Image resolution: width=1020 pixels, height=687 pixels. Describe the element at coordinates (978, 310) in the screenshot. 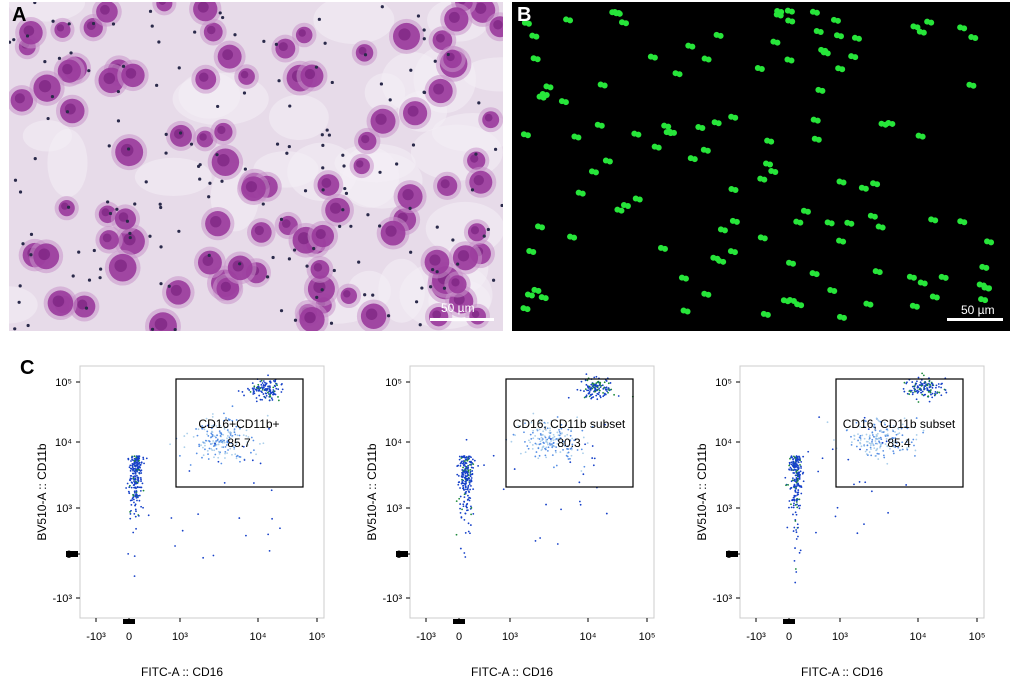

I see `scale-bar-label-b: 50 µm` at that location.